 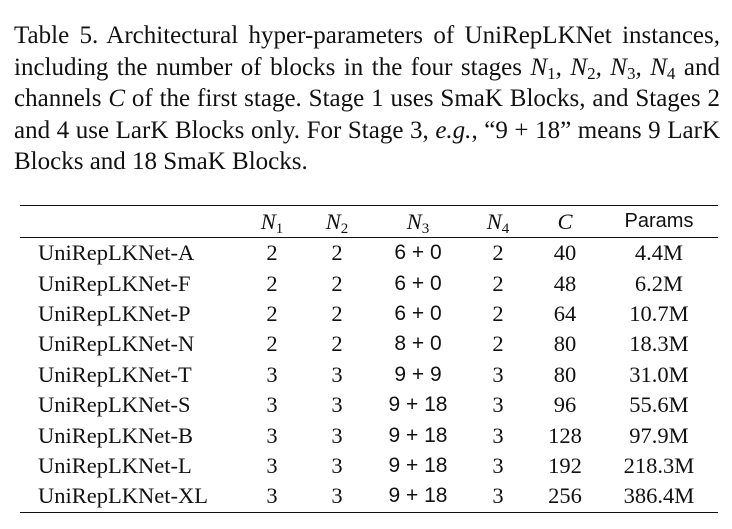 I want to click on cell-n3: 9 + 9, so click(x=418, y=374).